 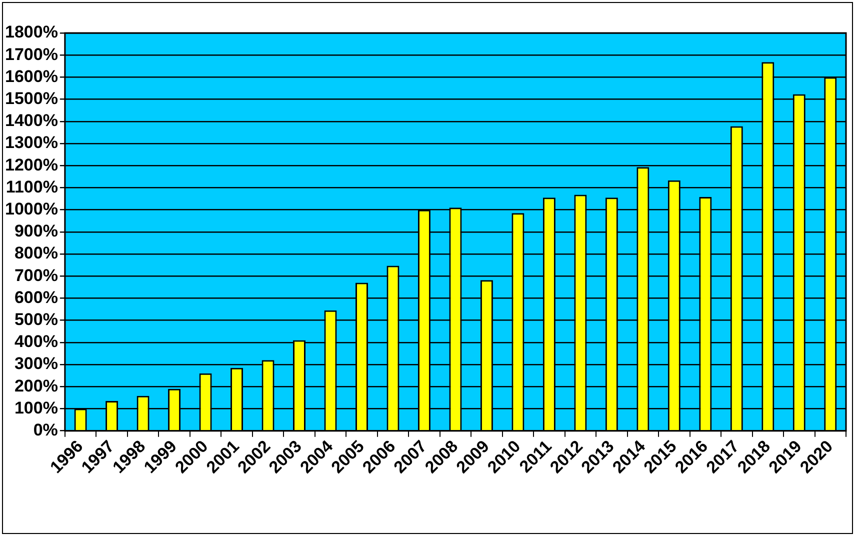 What do you see at coordinates (31, 120) in the screenshot?
I see `y-tick-label: 1400%` at bounding box center [31, 120].